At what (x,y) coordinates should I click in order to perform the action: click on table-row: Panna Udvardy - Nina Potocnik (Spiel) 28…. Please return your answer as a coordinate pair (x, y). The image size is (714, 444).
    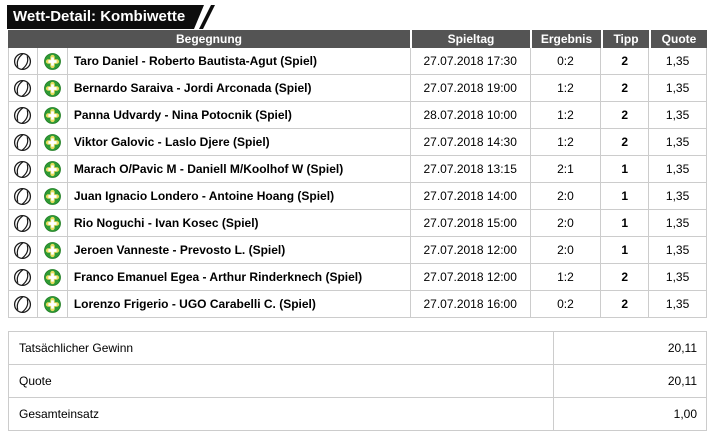
    Looking at the image, I should click on (357, 115).